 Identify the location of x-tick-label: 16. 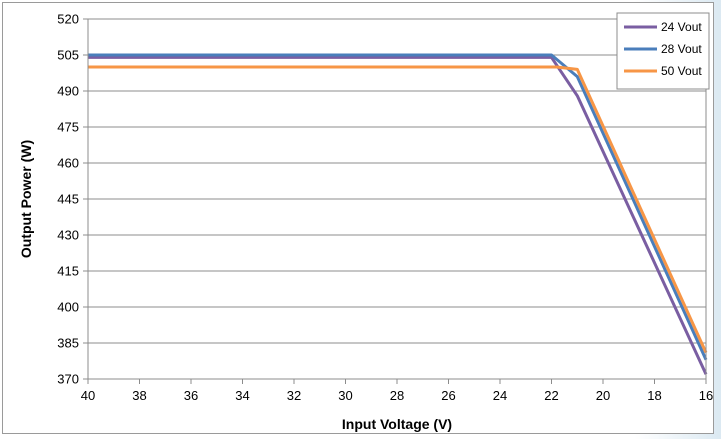
(706, 395).